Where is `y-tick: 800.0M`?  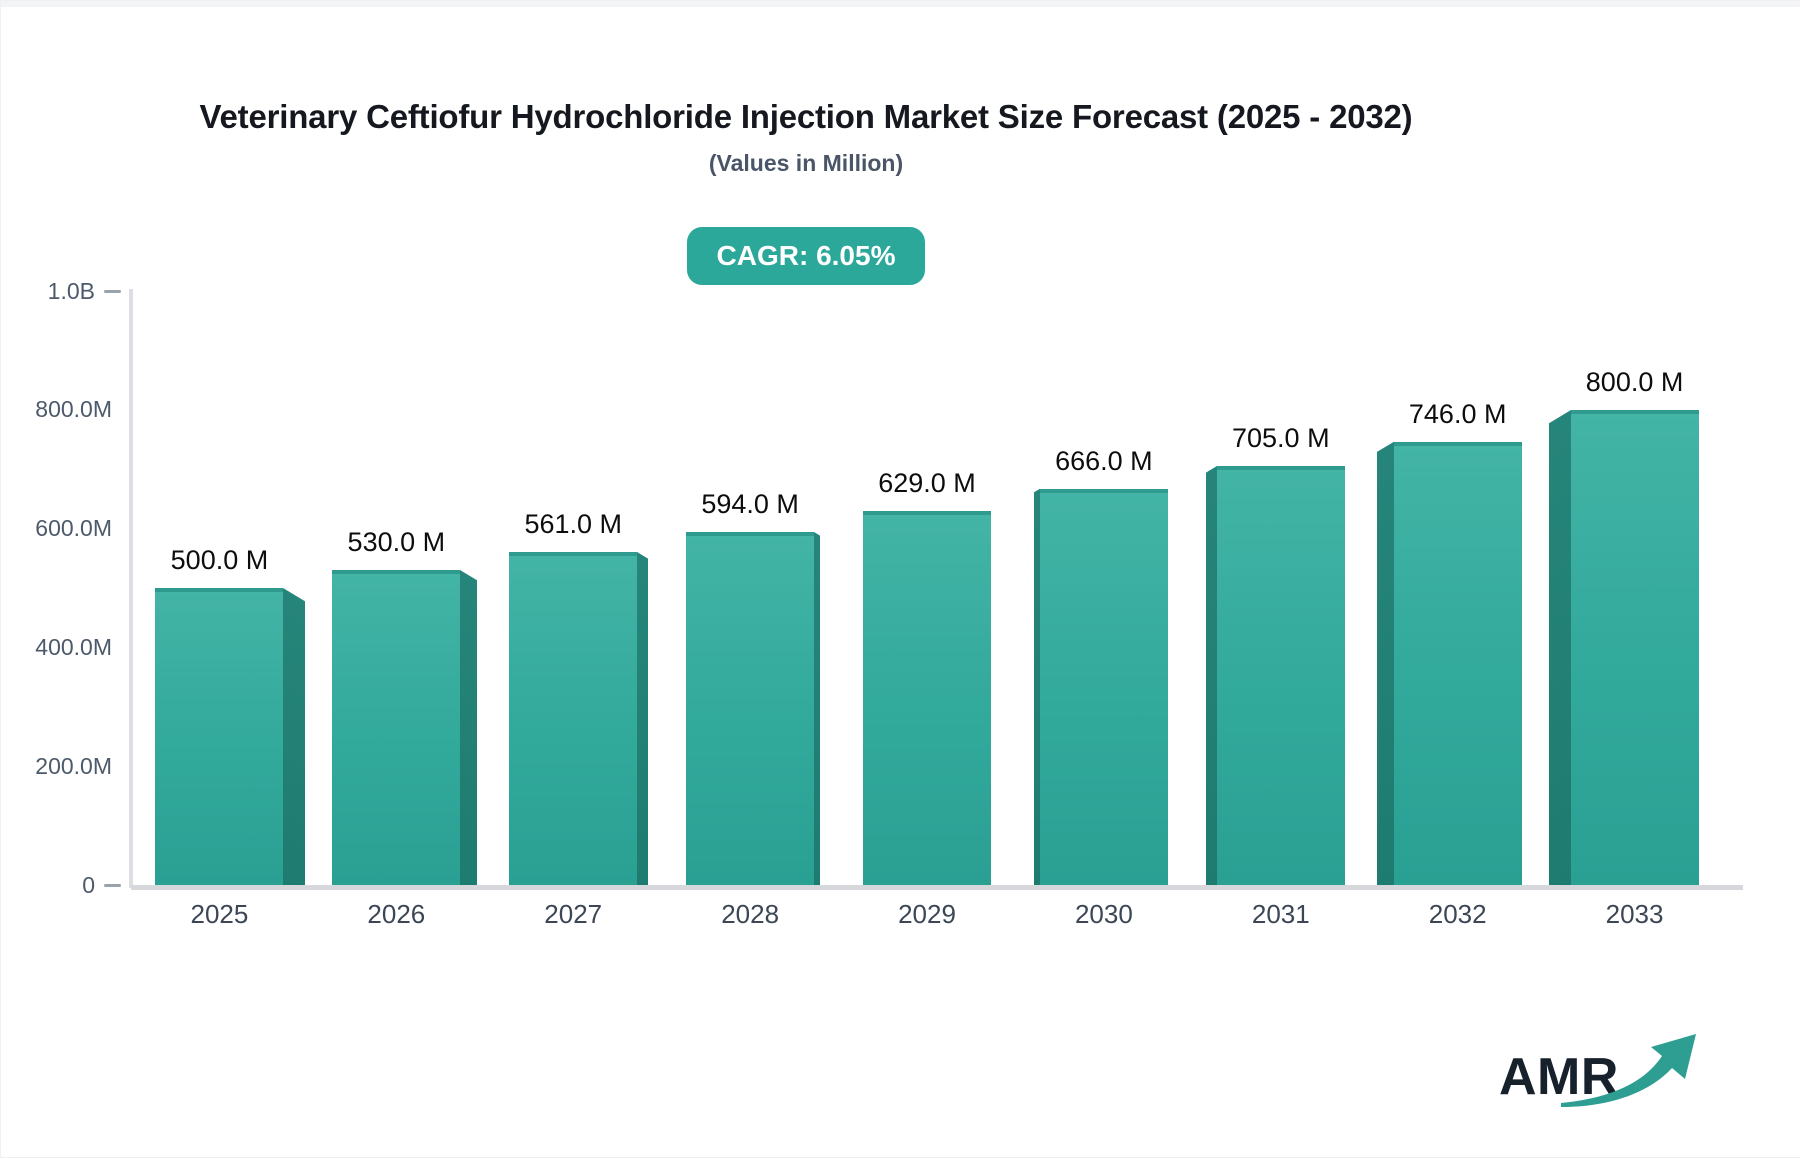
y-tick: 800.0M is located at coordinates (78, 410).